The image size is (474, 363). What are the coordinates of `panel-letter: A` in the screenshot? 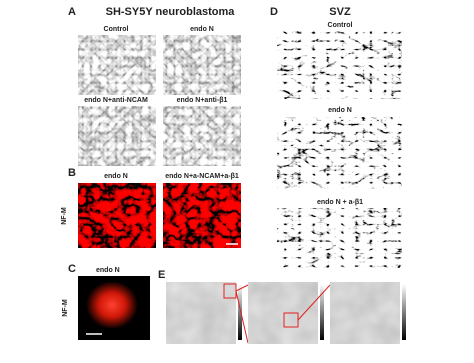 It's located at (72, 12).